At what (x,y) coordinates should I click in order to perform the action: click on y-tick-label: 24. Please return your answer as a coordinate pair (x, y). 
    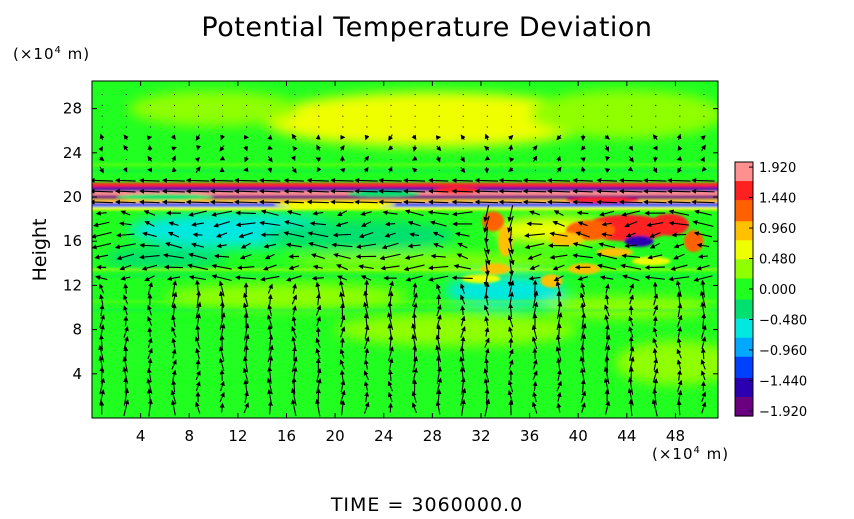
    Looking at the image, I should click on (72, 153).